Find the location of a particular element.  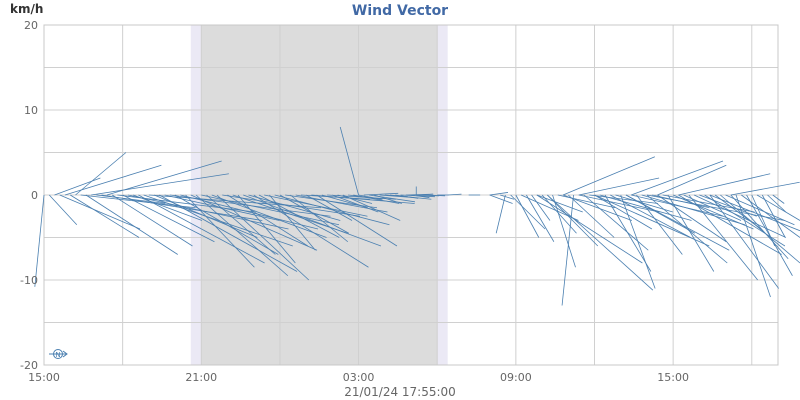

y-axis-unit-label: km/h is located at coordinates (26, 9).